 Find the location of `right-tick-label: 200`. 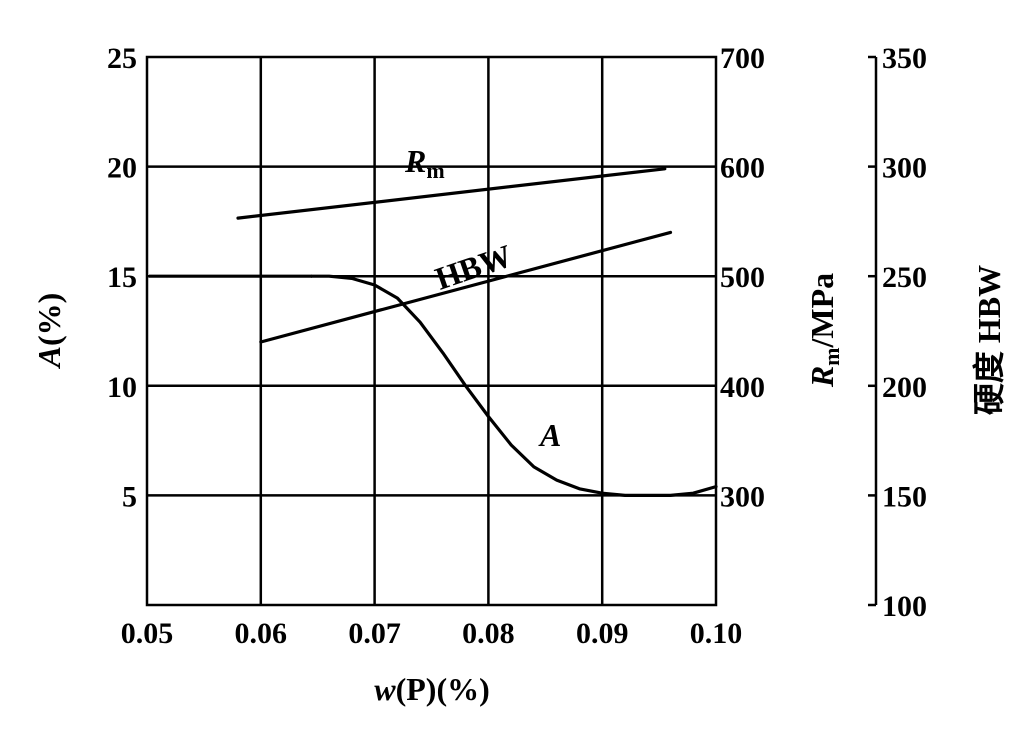

right-tick-label: 200 is located at coordinates (904, 387).